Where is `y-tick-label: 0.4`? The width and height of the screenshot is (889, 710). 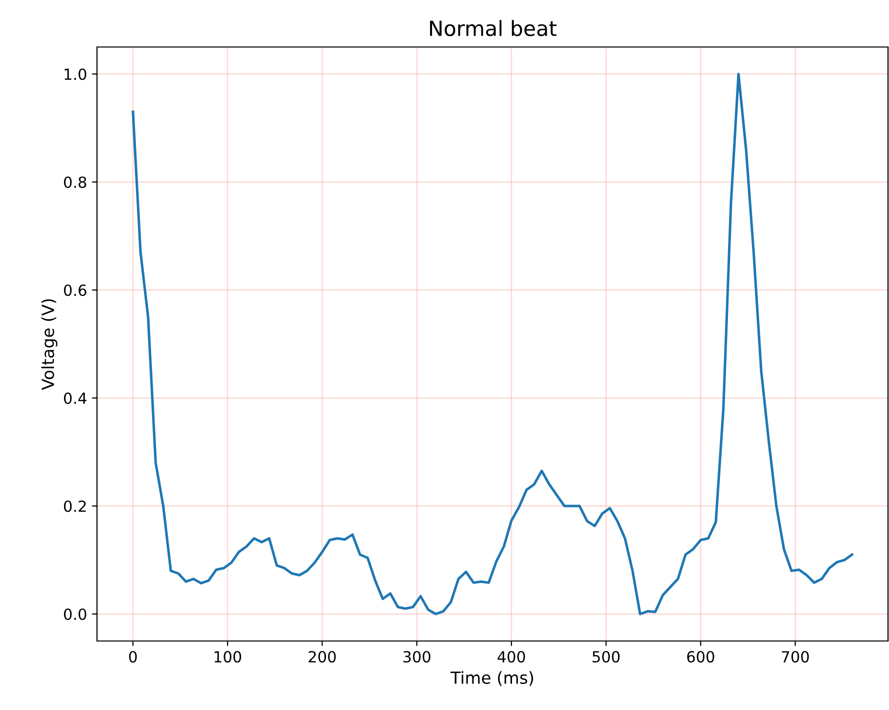
y-tick-label: 0.4 is located at coordinates (75, 398).